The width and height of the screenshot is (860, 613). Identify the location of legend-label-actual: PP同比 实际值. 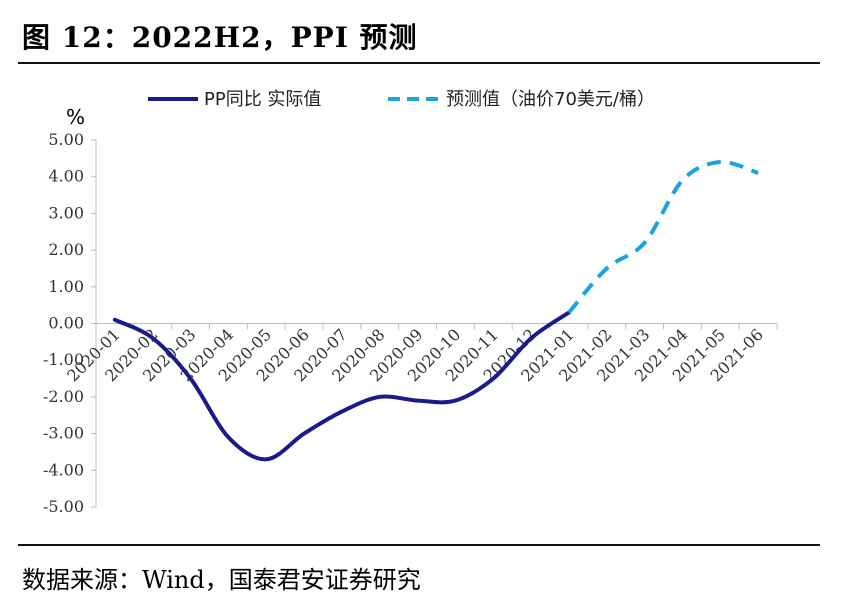
(262, 99).